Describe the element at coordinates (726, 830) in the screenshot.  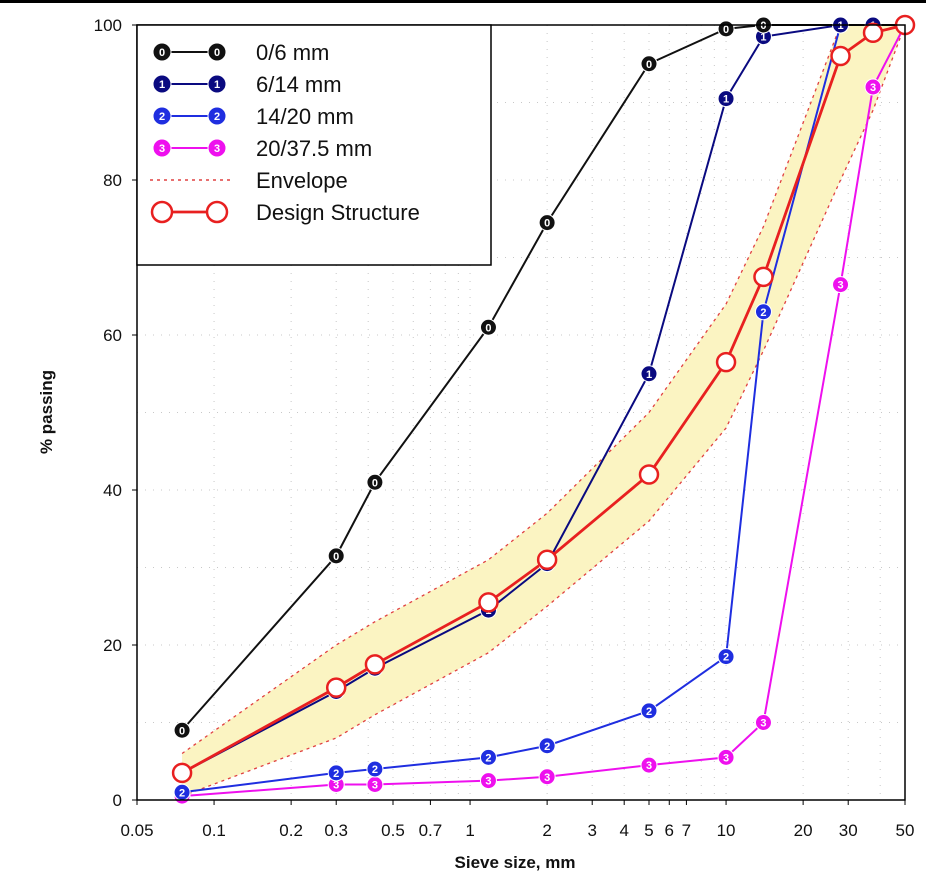
I see `x-tick-label: 10` at that location.